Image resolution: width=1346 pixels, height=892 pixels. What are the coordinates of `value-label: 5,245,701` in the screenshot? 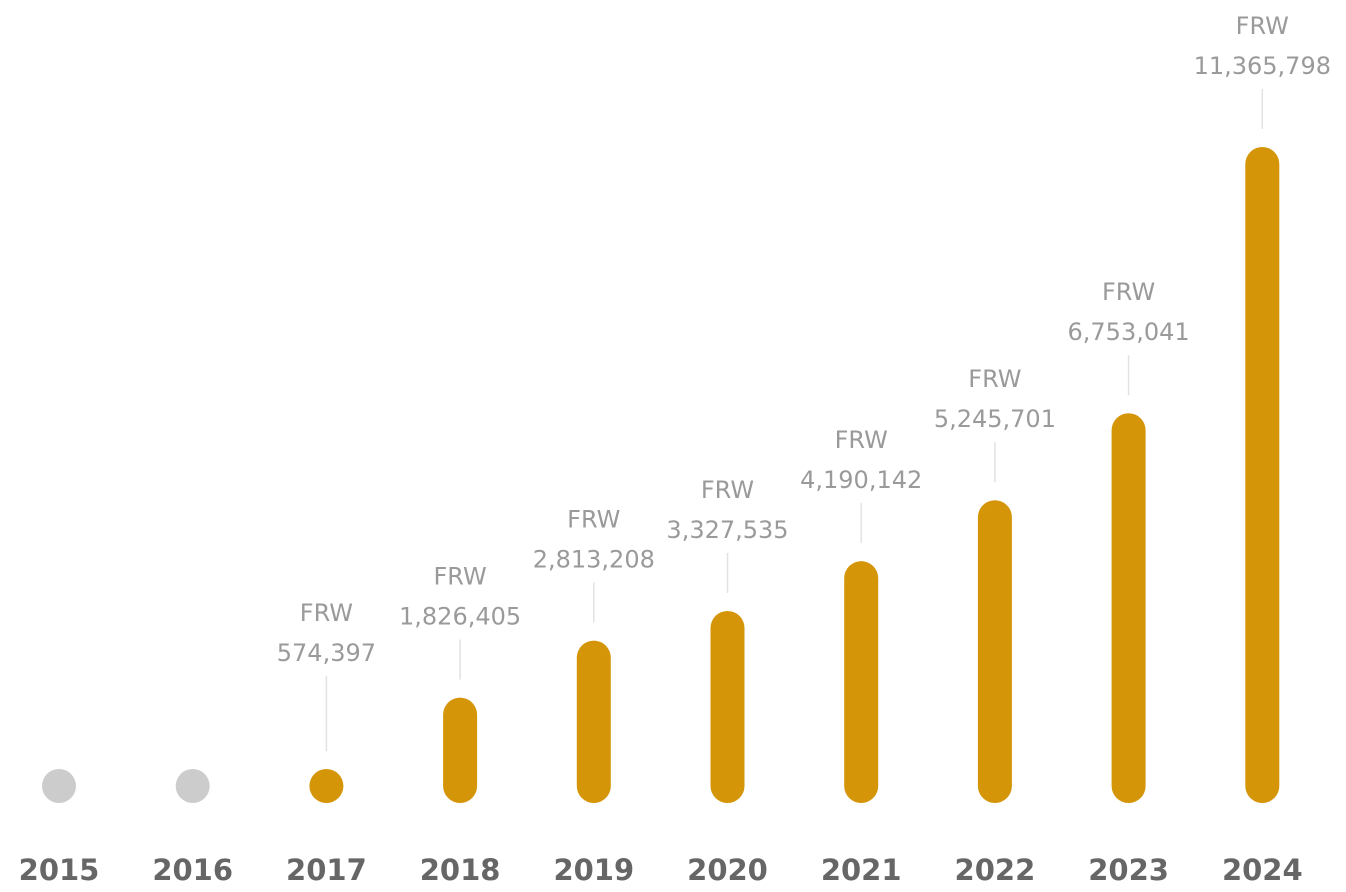 It's located at (995, 419).